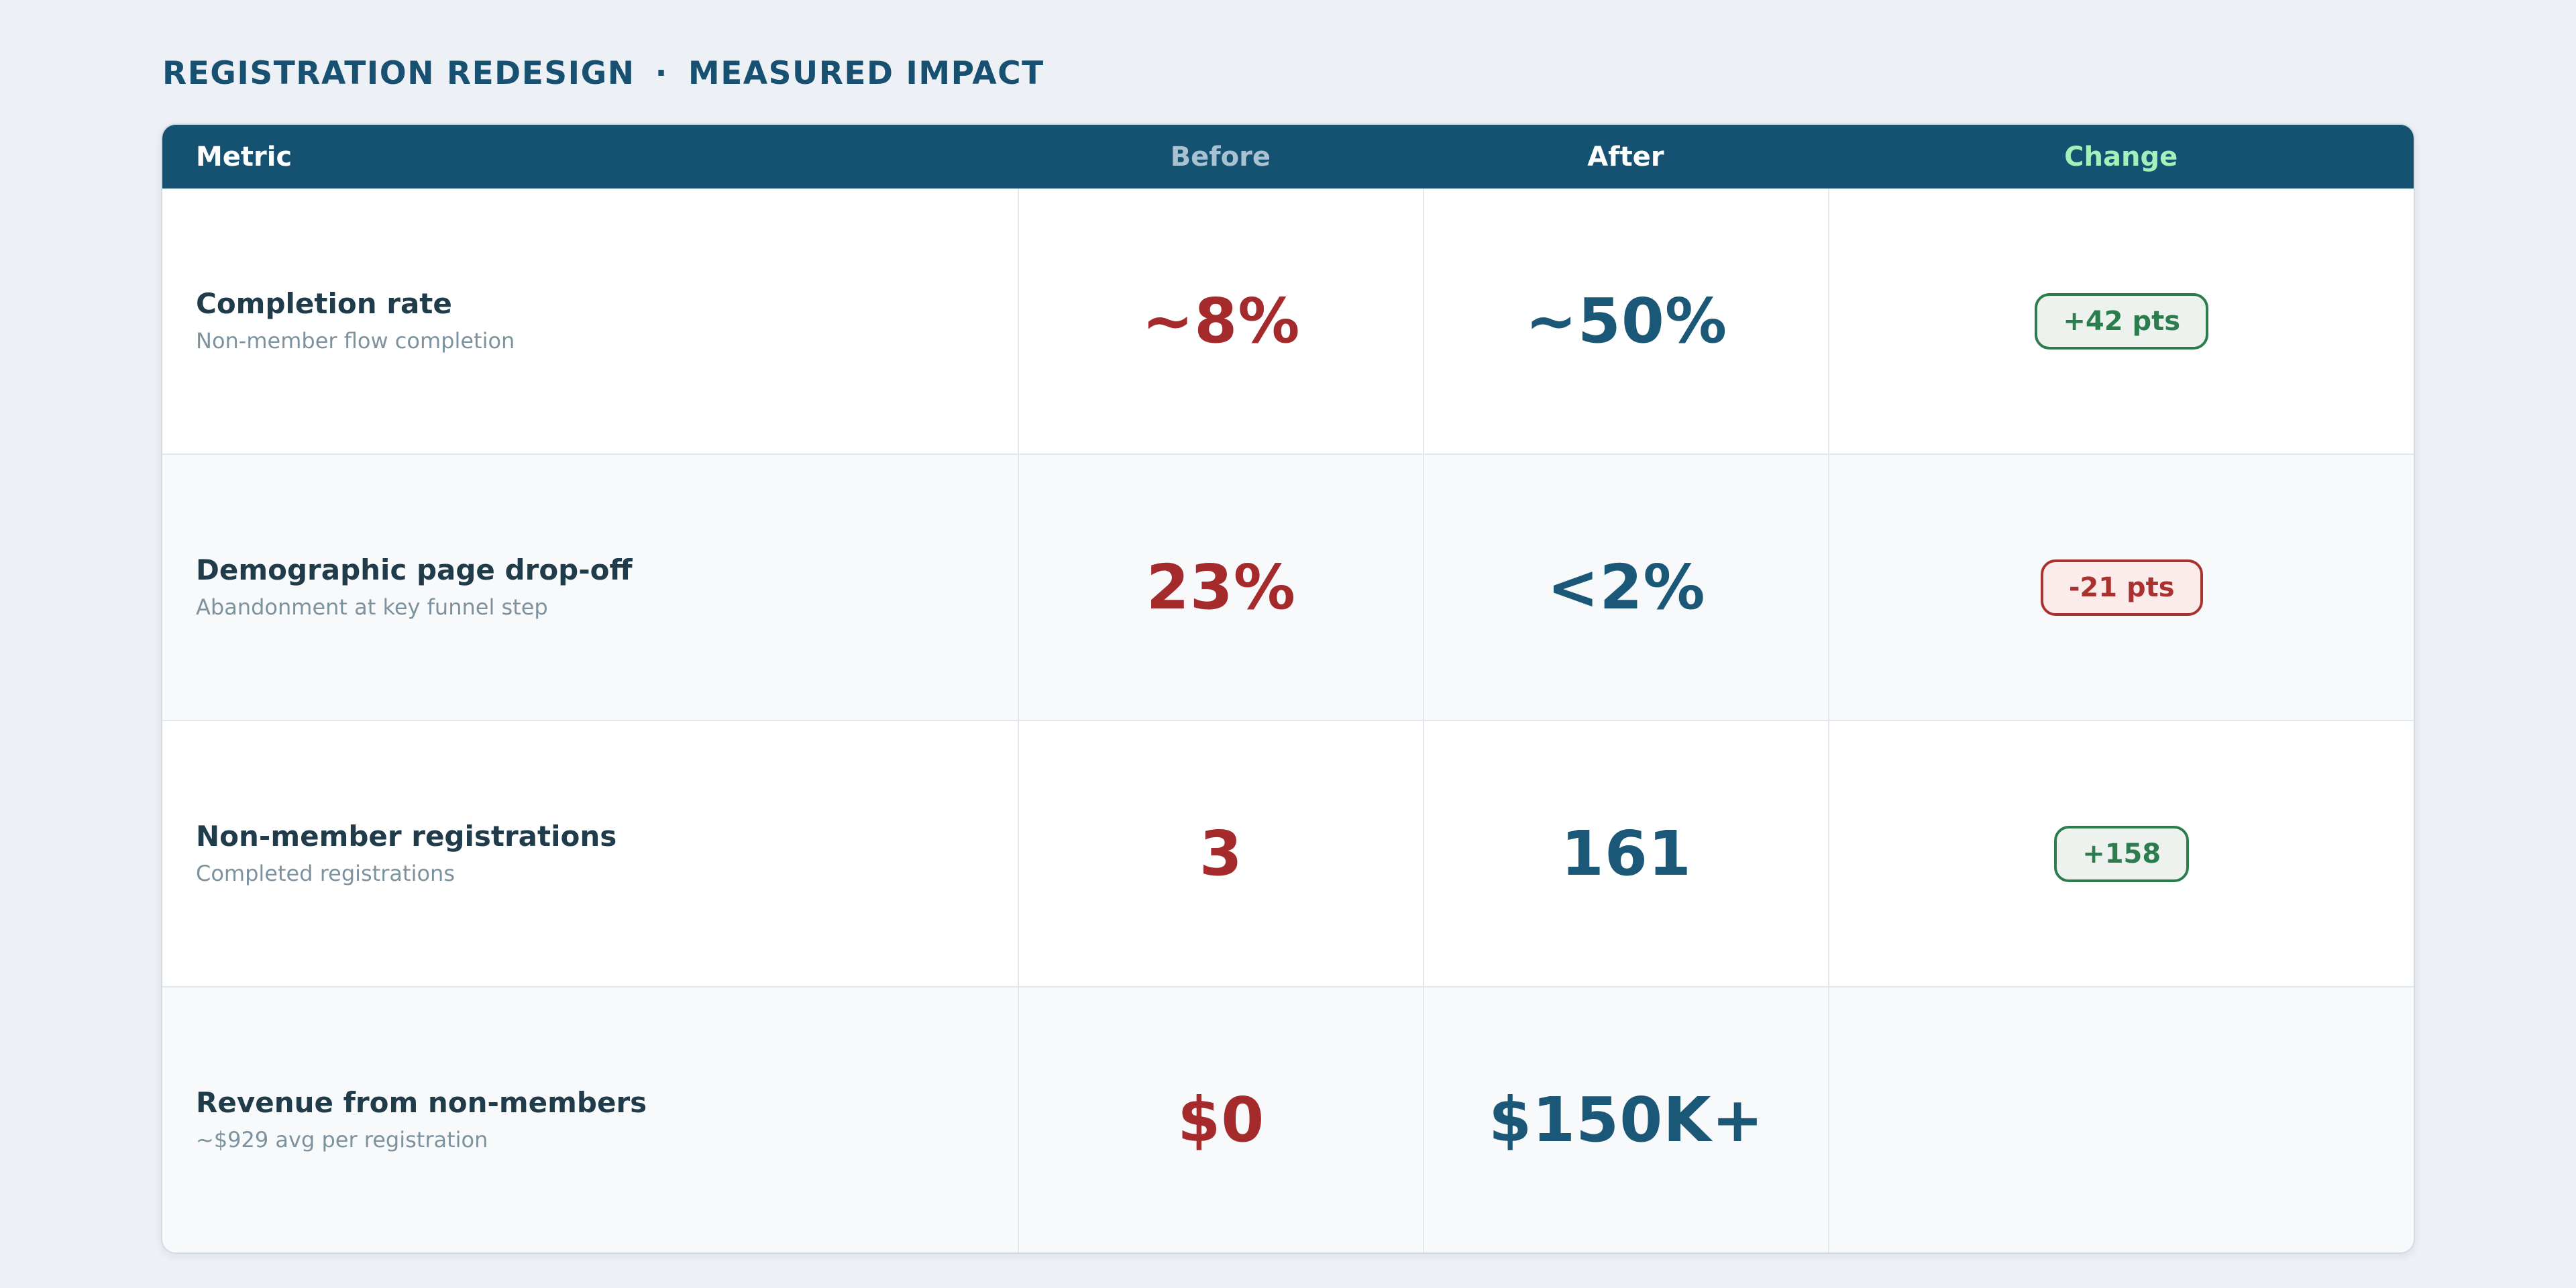 The height and width of the screenshot is (1288, 2576). I want to click on column-header-before: Before, so click(1220, 156).